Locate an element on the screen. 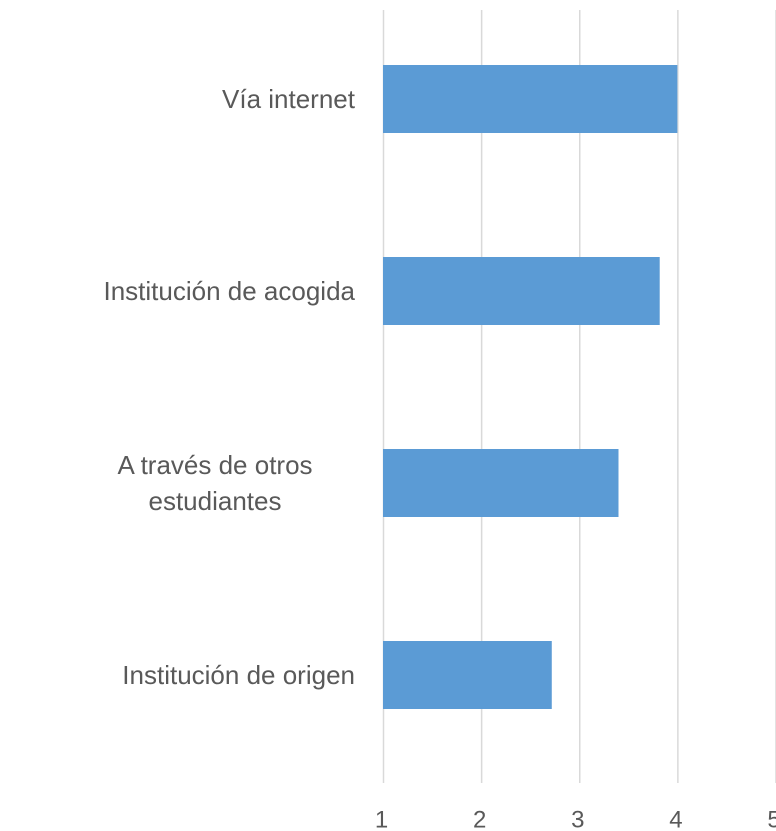 The height and width of the screenshot is (831, 776). category-label-box: Institución de acogida is located at coordinates (177, 291).